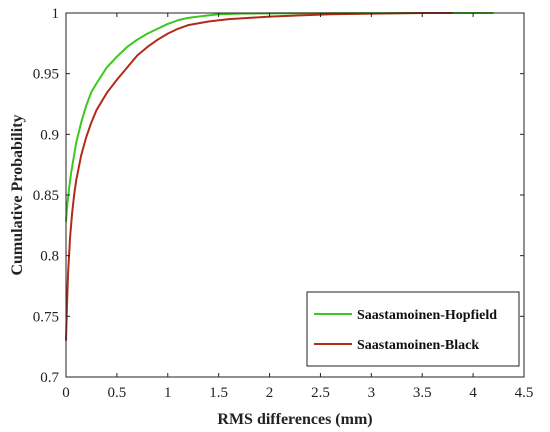 This screenshot has height=432, width=550. I want to click on y-tick-label: 0.95, so click(46, 75).